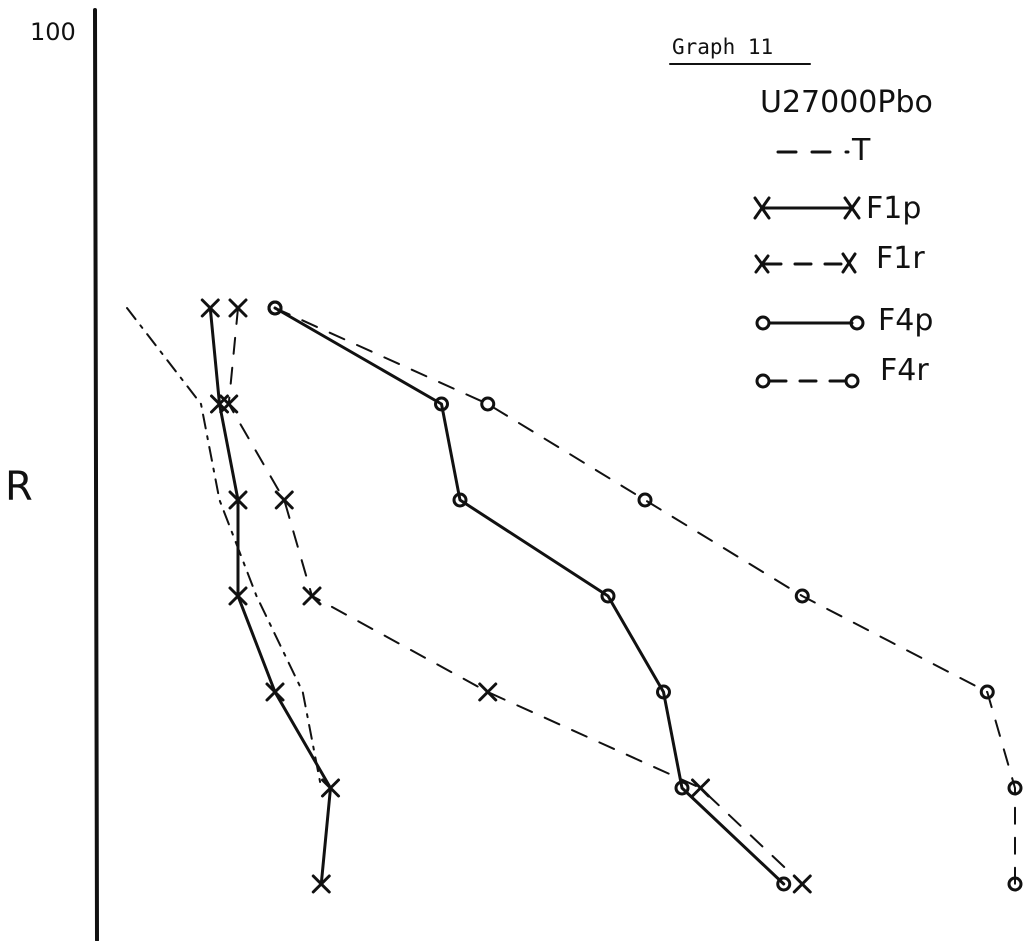 The height and width of the screenshot is (941, 1035). What do you see at coordinates (722, 47) in the screenshot?
I see `chart-title: Graph 11` at bounding box center [722, 47].